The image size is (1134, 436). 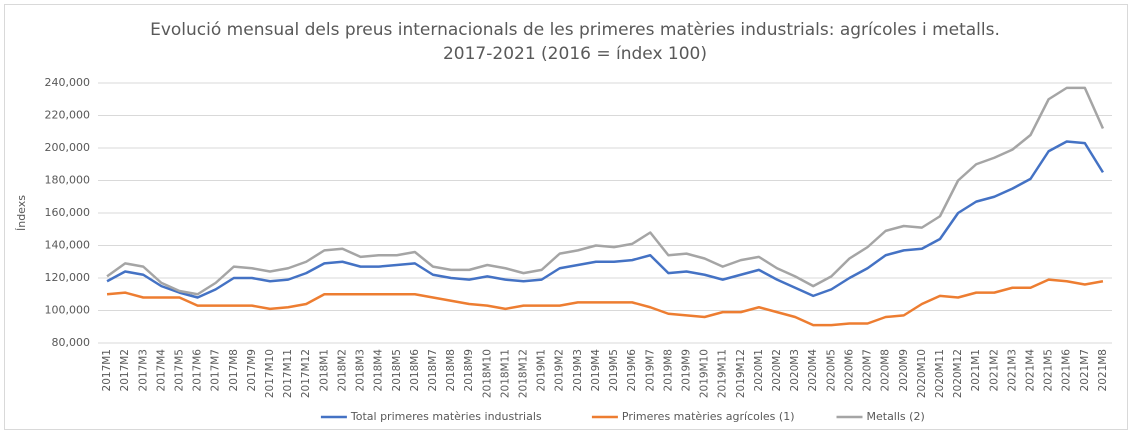 What do you see at coordinates (68, 147) in the screenshot?
I see `y-tick-label: 200,000` at bounding box center [68, 147].